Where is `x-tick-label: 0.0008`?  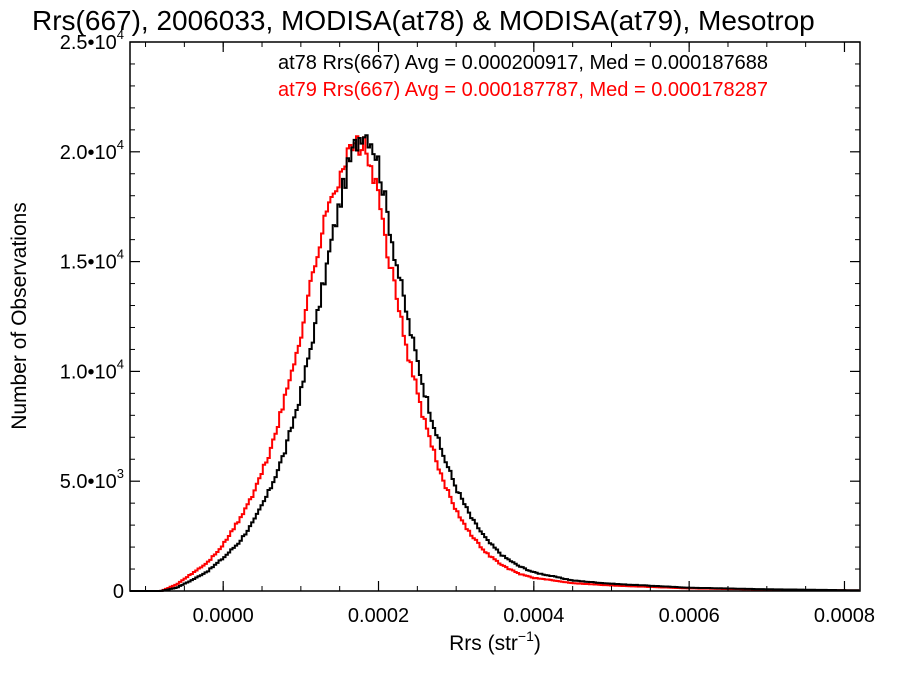 x-tick-label: 0.0008 is located at coordinates (844, 616).